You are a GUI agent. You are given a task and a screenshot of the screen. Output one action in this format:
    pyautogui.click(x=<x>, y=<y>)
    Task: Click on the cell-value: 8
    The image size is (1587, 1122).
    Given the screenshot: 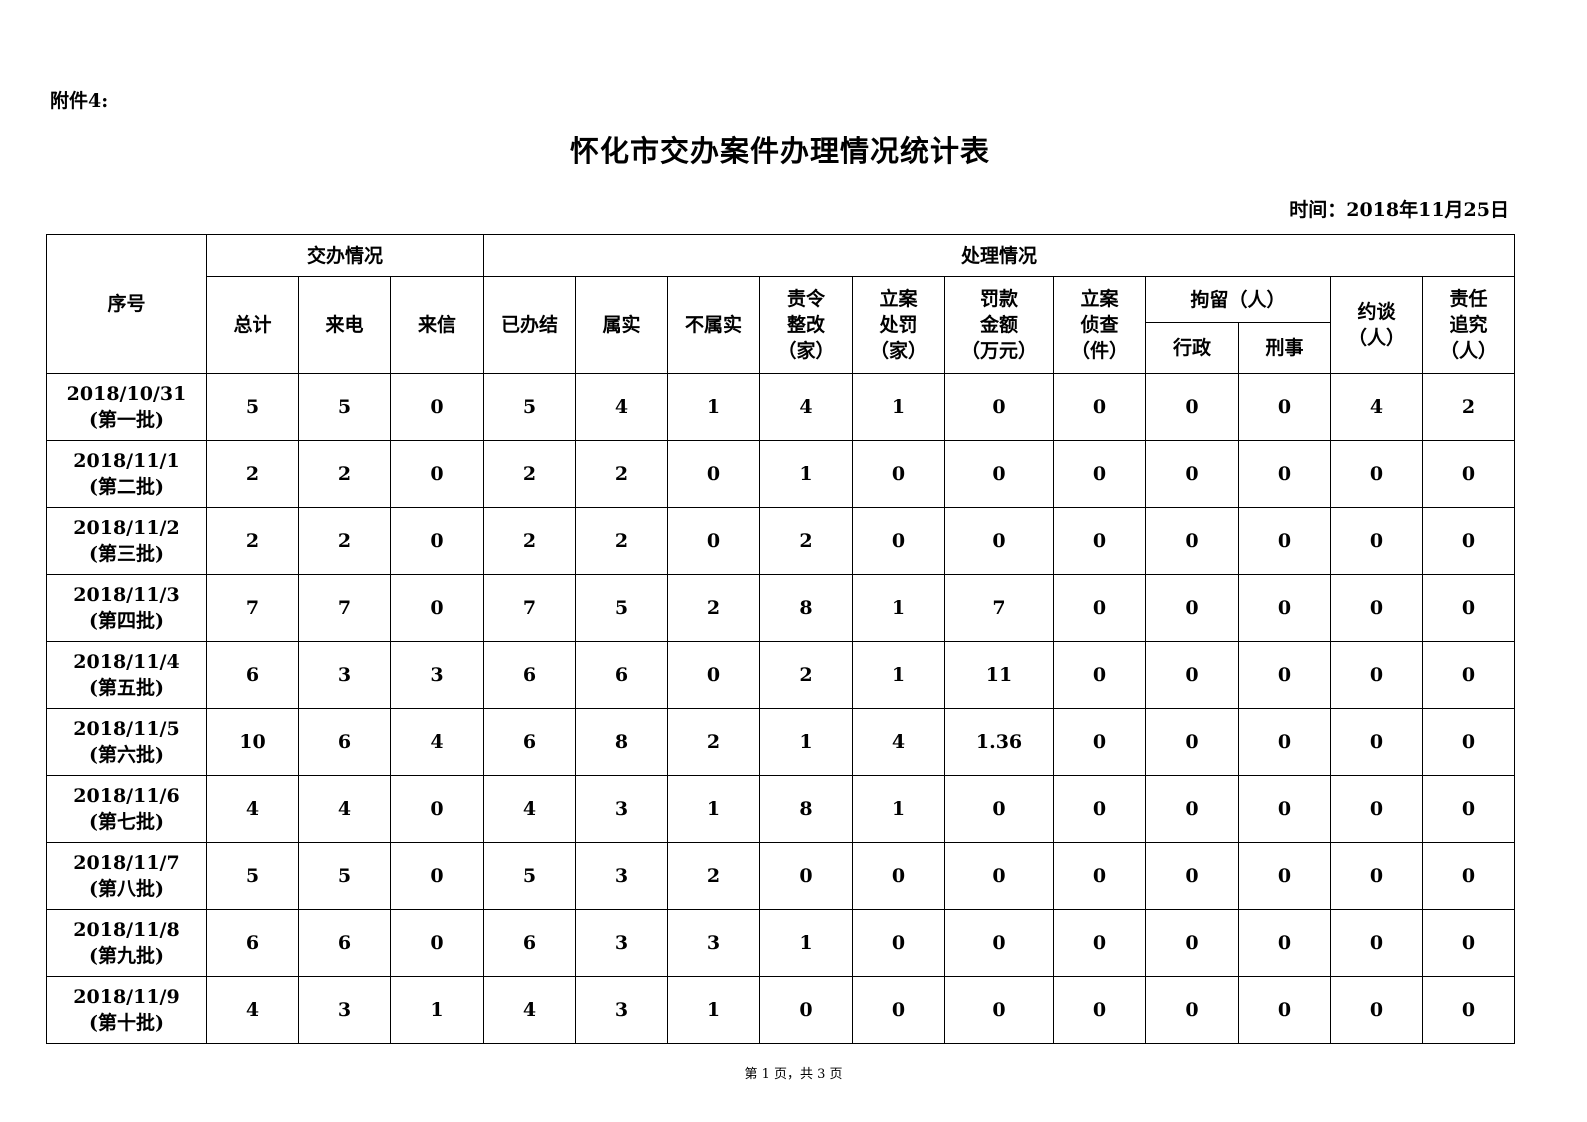 What is the action you would take?
    pyautogui.click(x=621, y=742)
    